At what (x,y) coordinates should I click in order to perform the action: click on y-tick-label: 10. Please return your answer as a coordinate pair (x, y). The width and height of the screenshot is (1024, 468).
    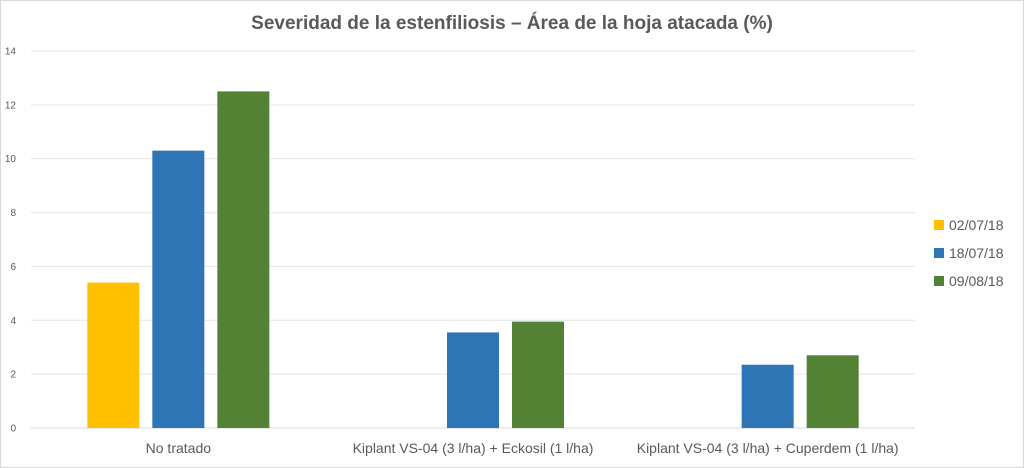
    Looking at the image, I should click on (11, 159).